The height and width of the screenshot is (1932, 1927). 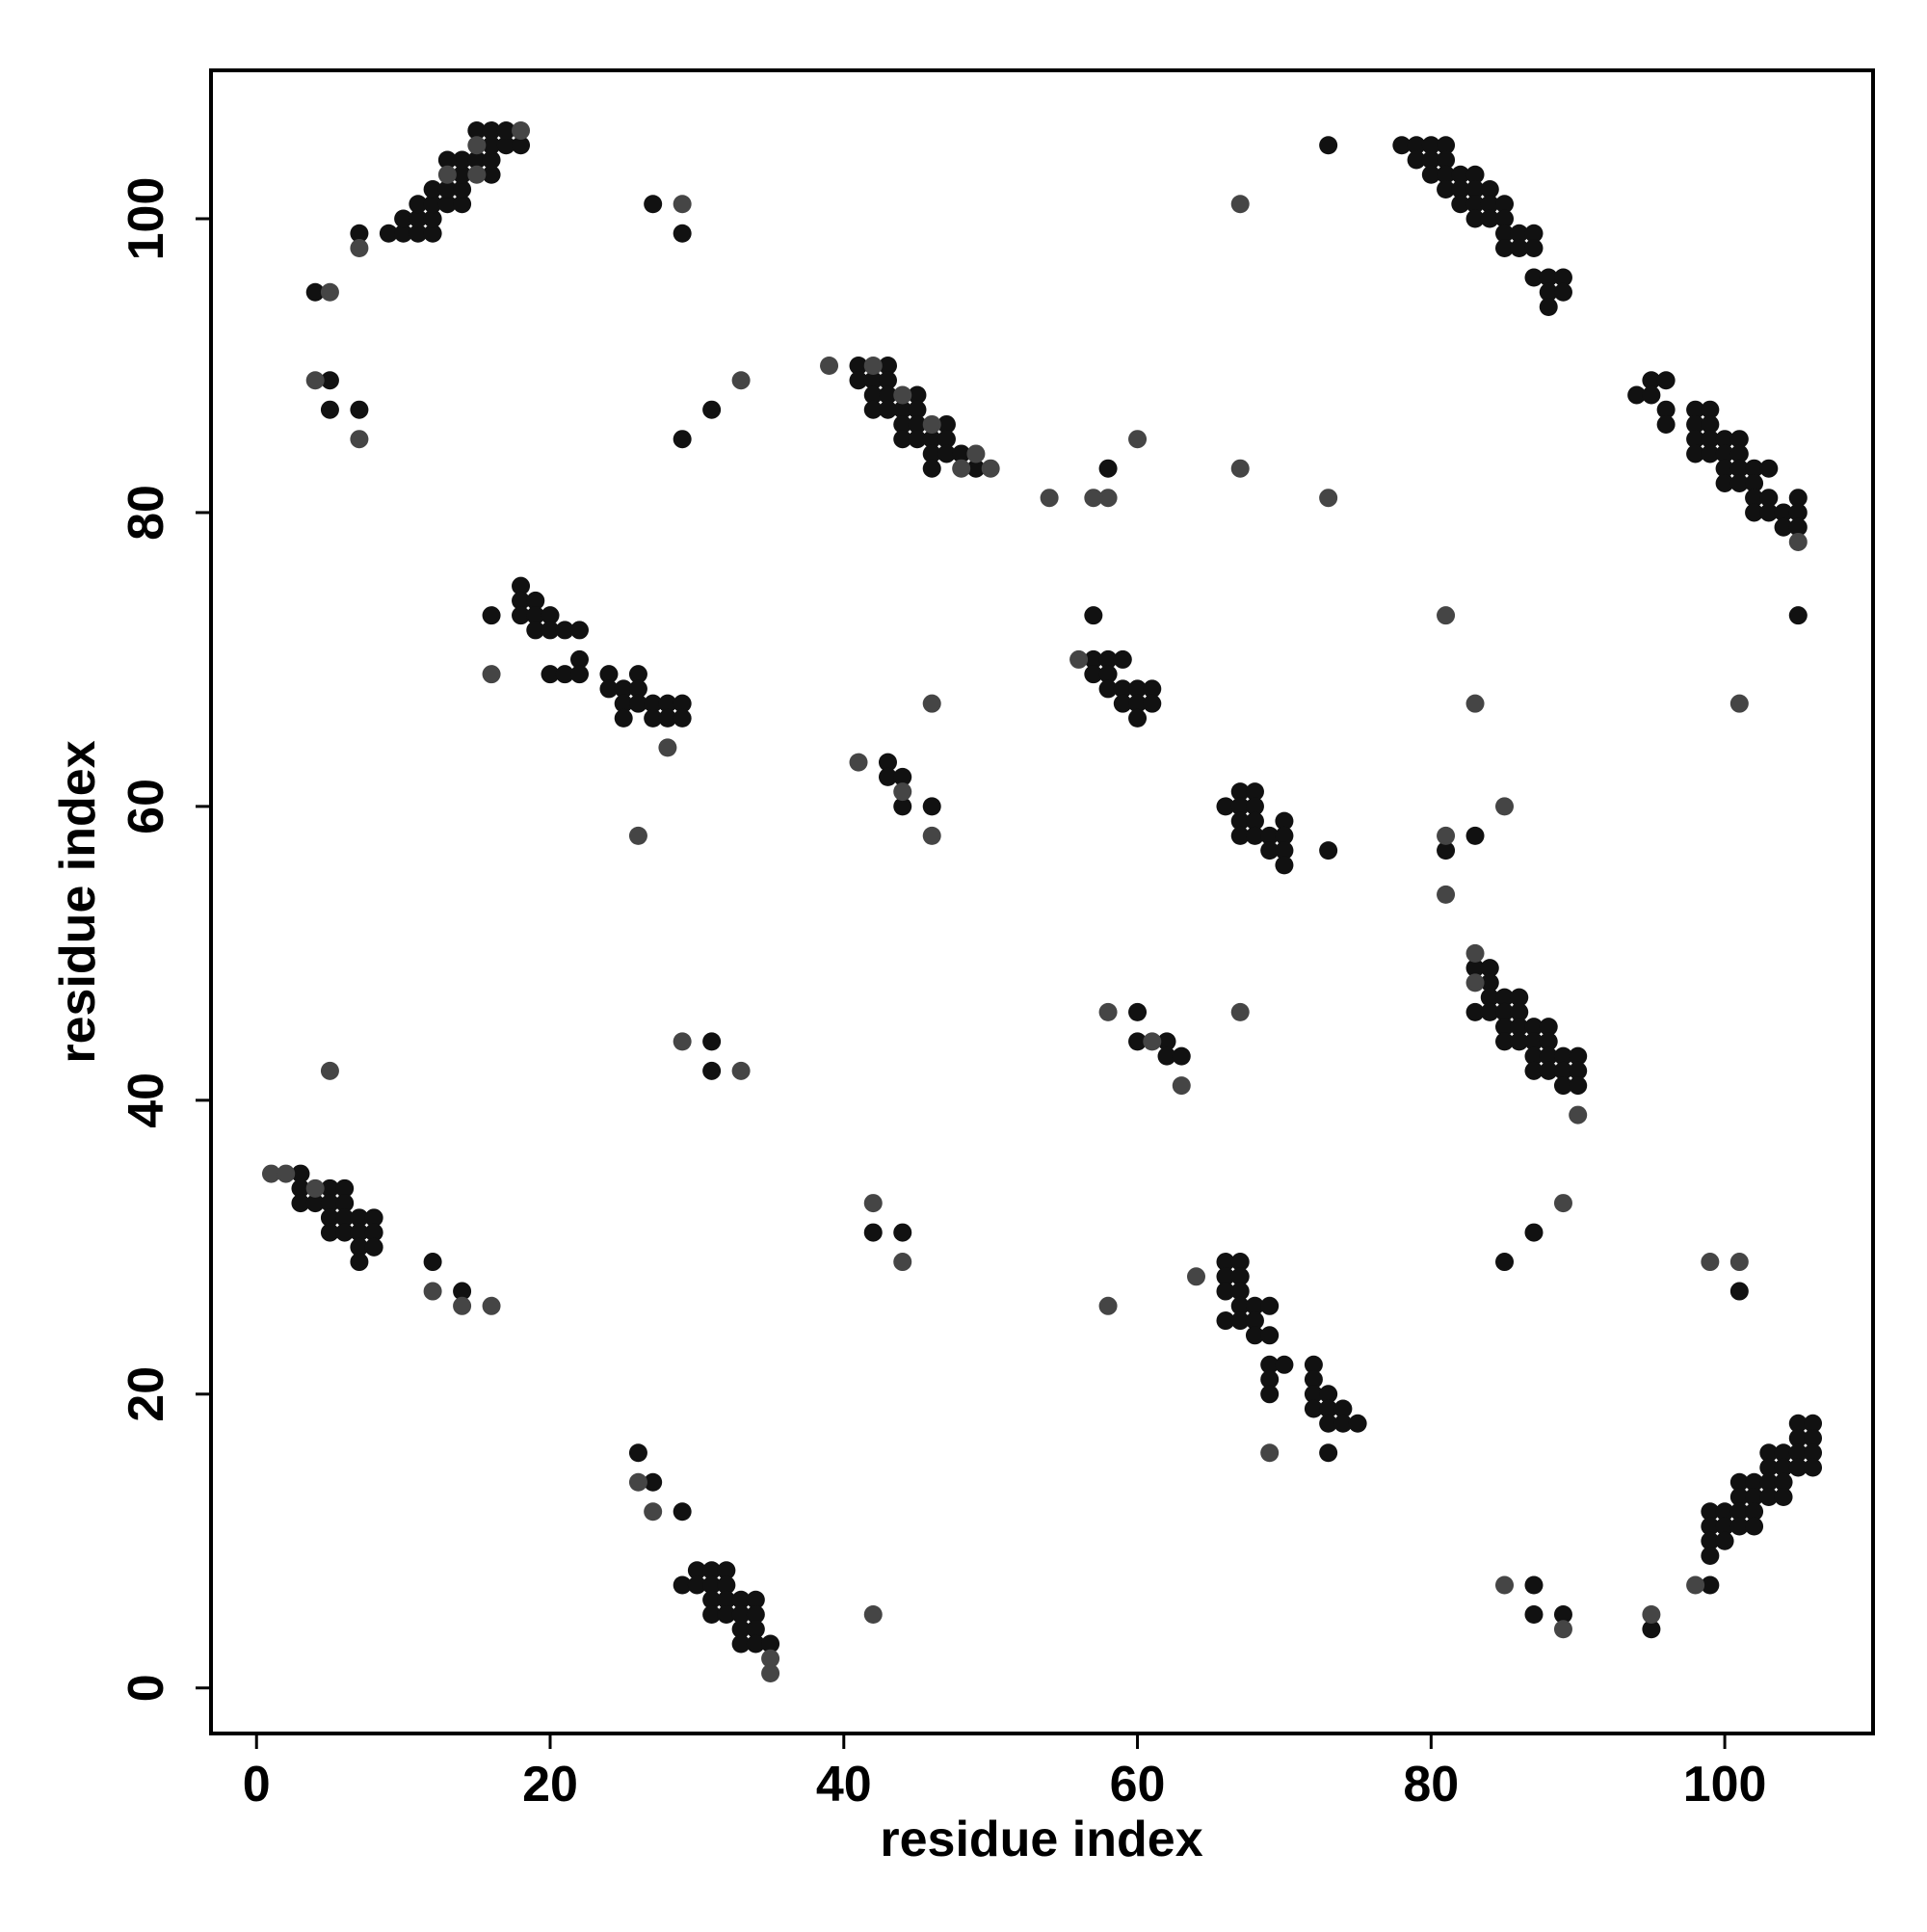 What do you see at coordinates (146, 1688) in the screenshot?
I see `y-tick-label: 0` at bounding box center [146, 1688].